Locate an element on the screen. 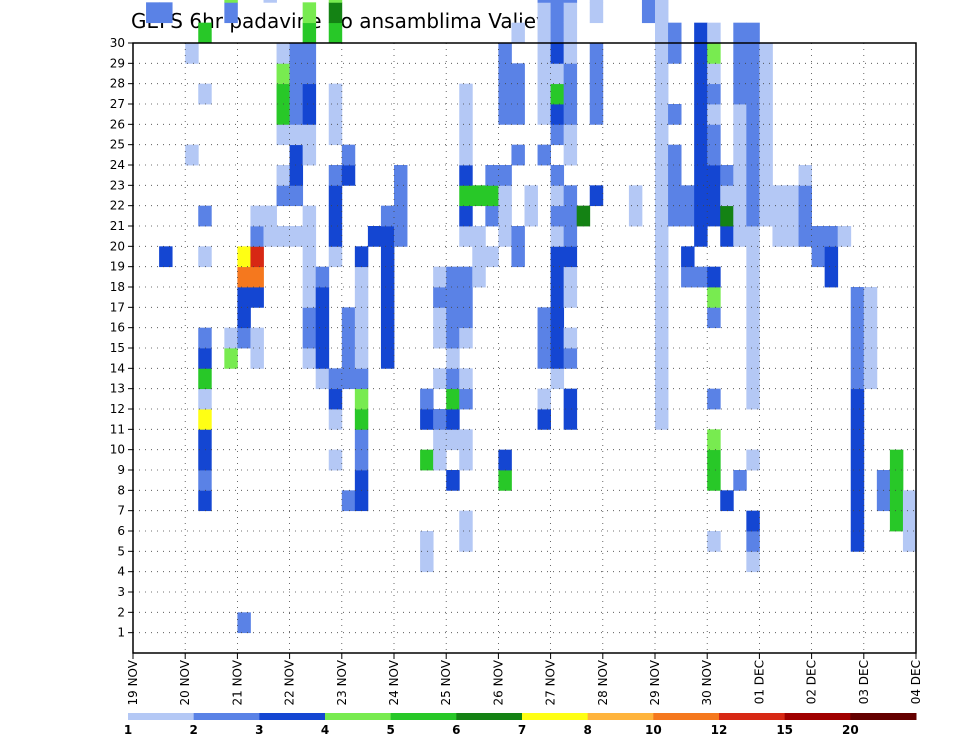  y-tick-label: 14 is located at coordinates (117, 368).